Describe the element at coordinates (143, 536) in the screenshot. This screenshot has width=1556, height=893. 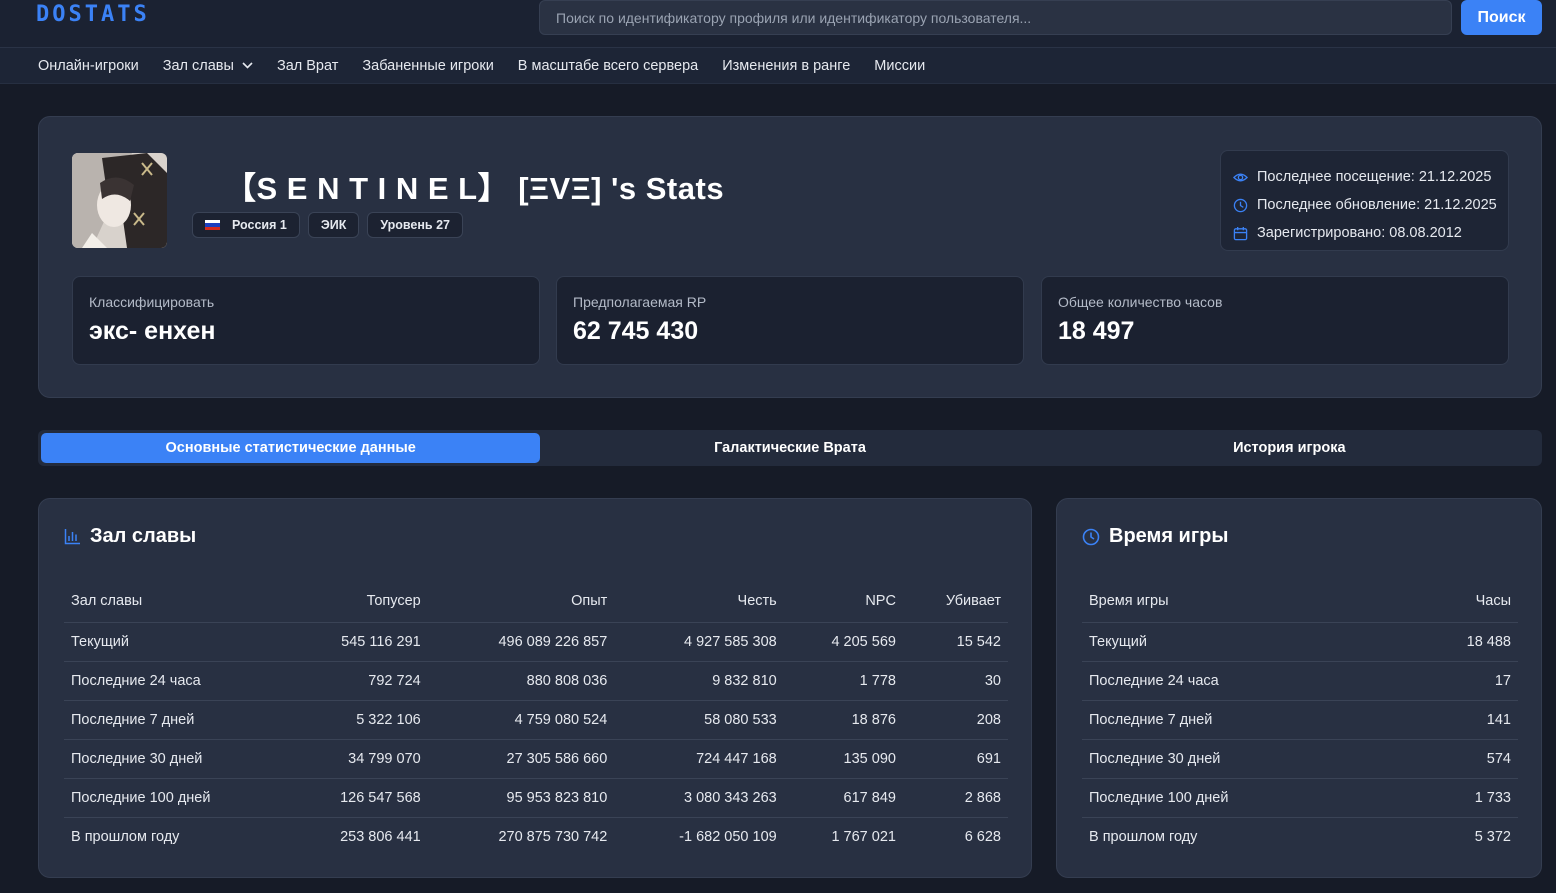
I see `panel-title-text: Зал славы` at that location.